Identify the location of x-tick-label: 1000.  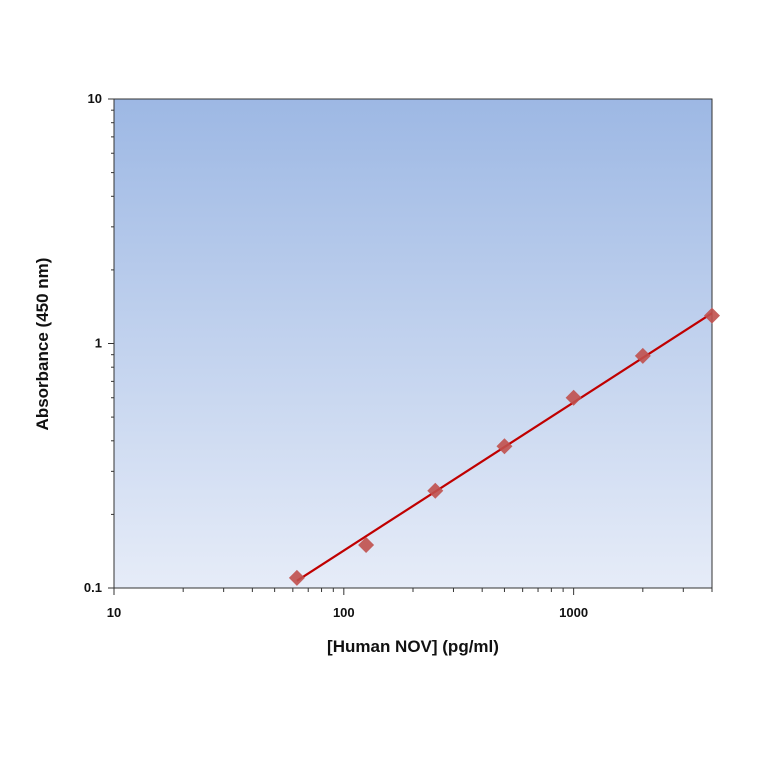
(573, 612).